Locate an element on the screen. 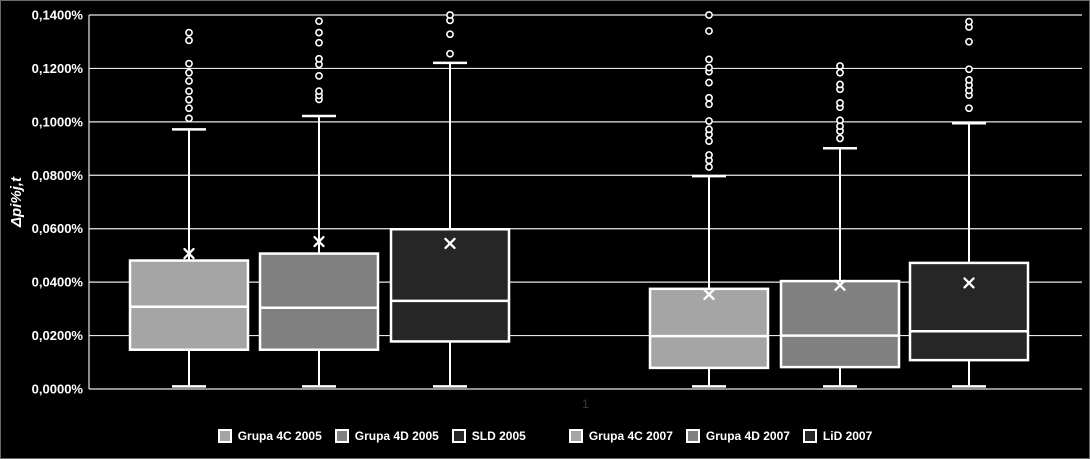 This screenshot has width=1090, height=459. y-tick-label: 0,1400% is located at coordinates (58, 15).